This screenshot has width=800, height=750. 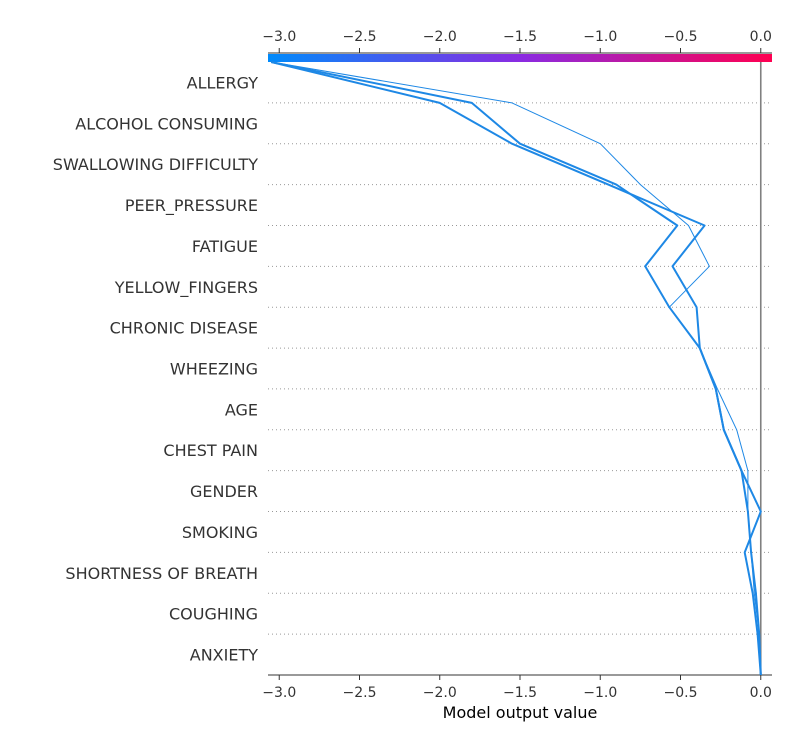 I want to click on x-tick-label-bottom: −1.5, so click(x=520, y=693).